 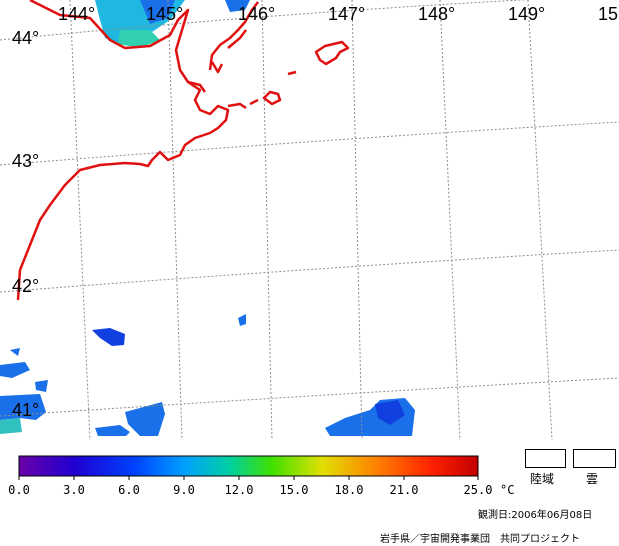 What do you see at coordinates (25, 38) in the screenshot?
I see `lat-label-44: 44°` at bounding box center [25, 38].